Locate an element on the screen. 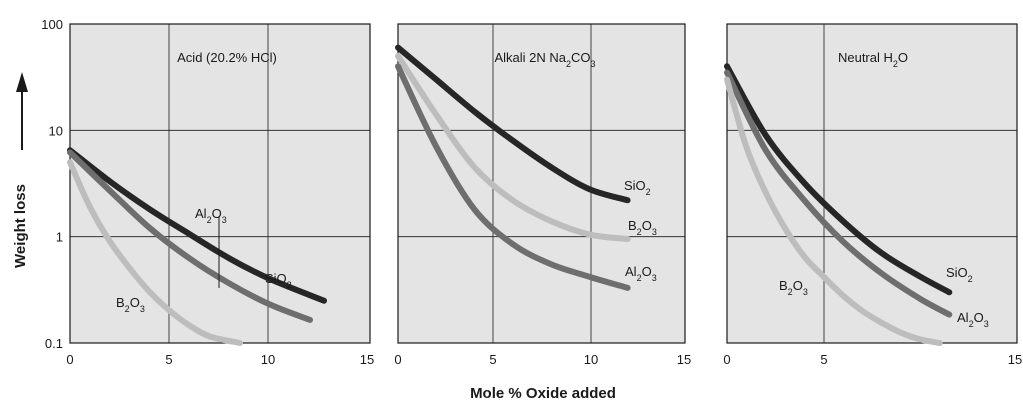 This screenshot has height=402, width=1023. y-tick-label: 10 is located at coordinates (56, 130).